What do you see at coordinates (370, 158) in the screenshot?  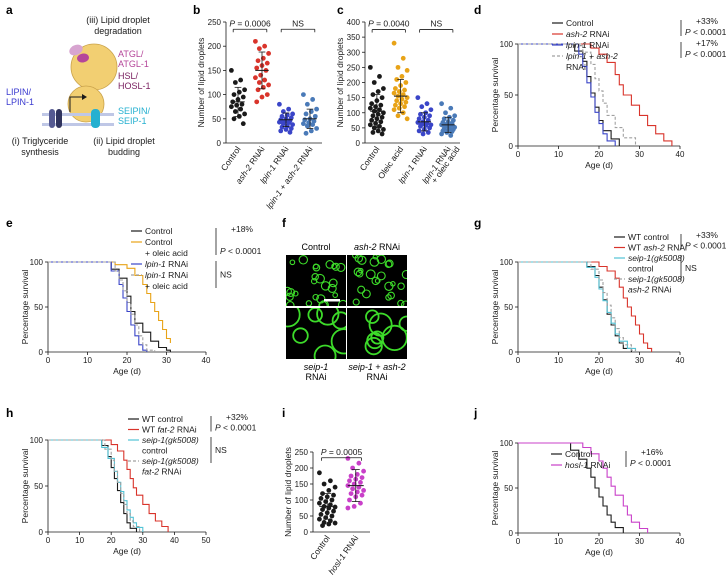 I see `category-label: Control` at bounding box center [370, 158].